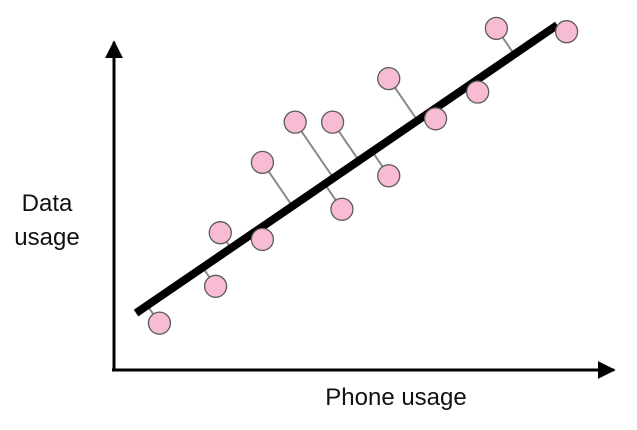  Describe the element at coordinates (47, 237) in the screenshot. I see `y-axis-label-line-2: usage` at that location.